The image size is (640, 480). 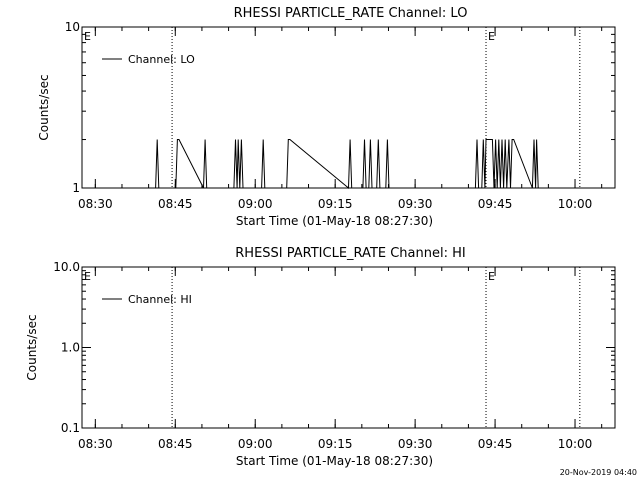 I want to click on legend: Channel: LO, so click(x=148, y=59).